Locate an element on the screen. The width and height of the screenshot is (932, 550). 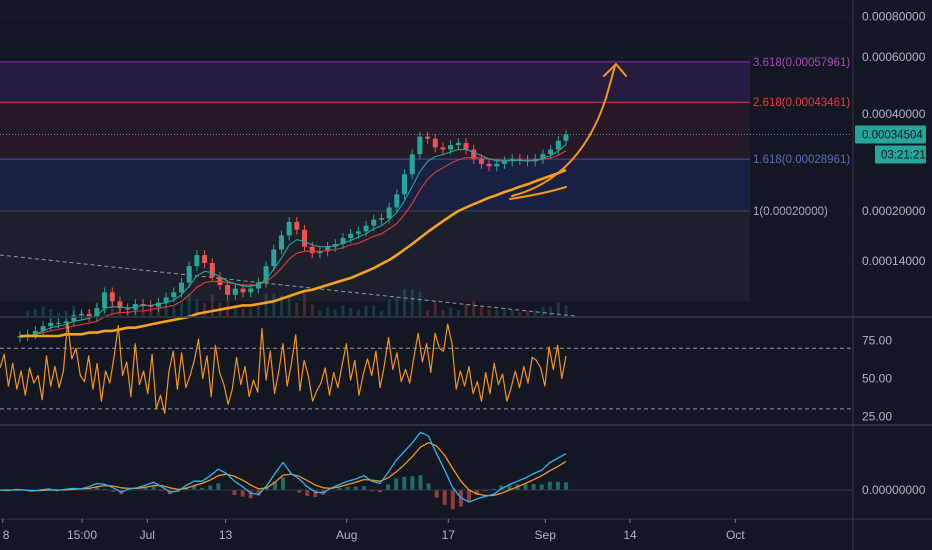
time-tick-label: Aug is located at coordinates (346, 535).